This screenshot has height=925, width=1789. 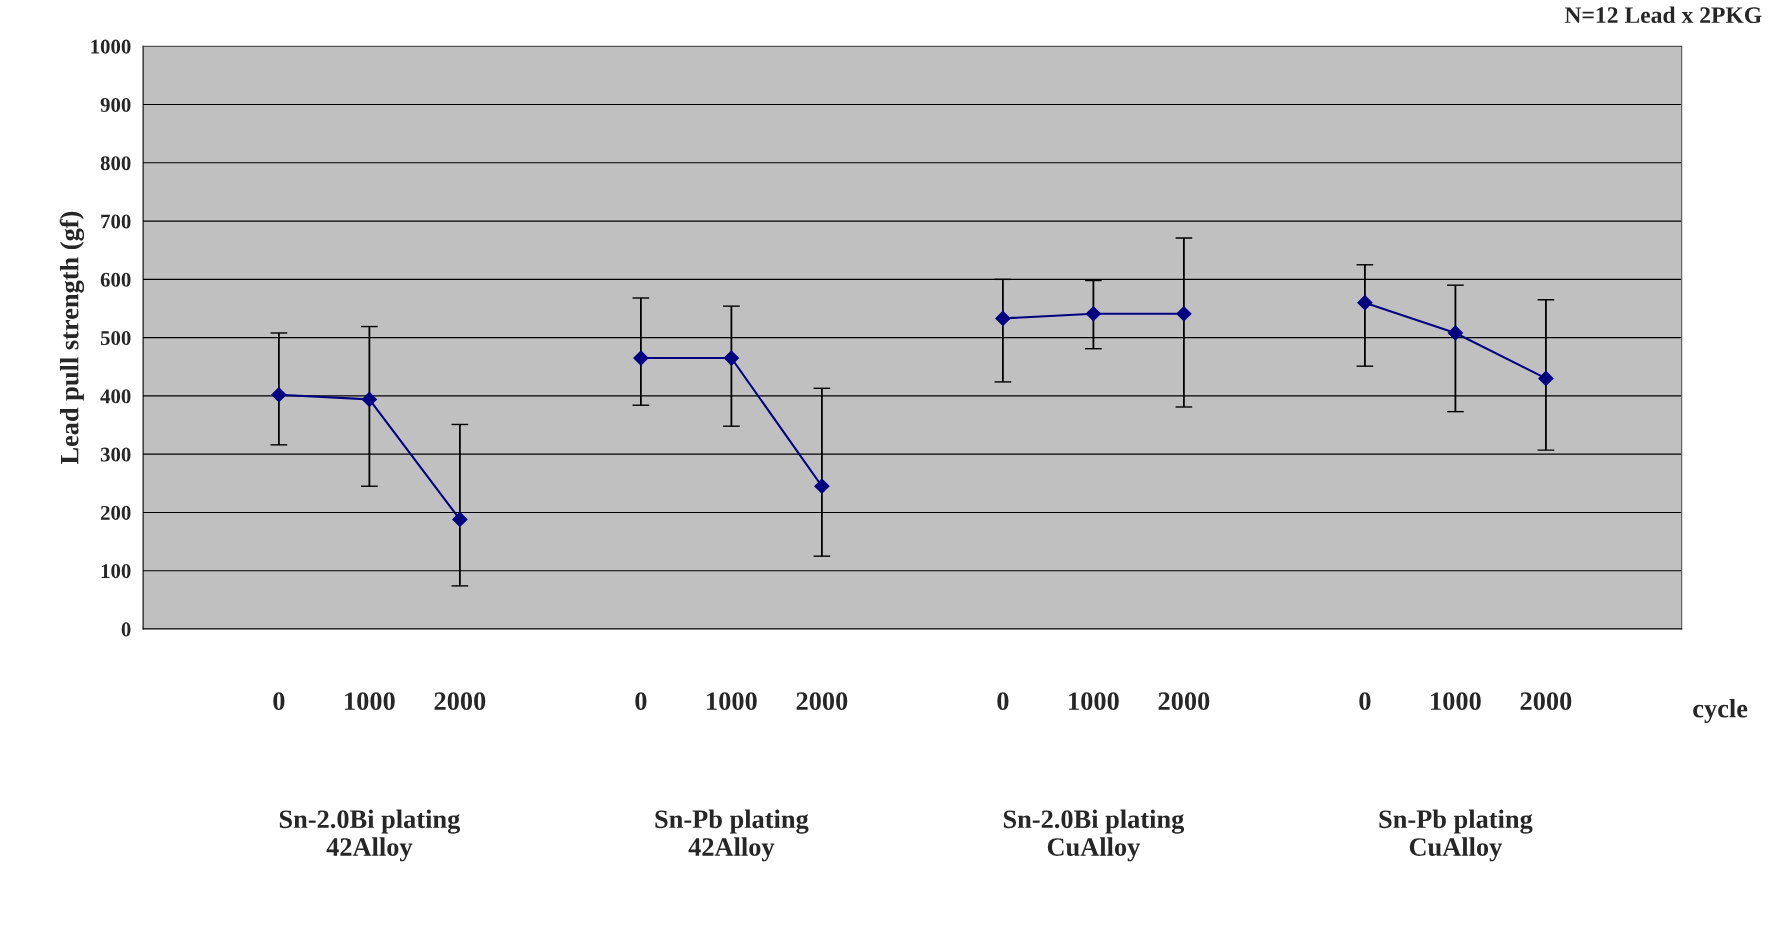 What do you see at coordinates (115, 279) in the screenshot?
I see `y-tick-label: 600` at bounding box center [115, 279].